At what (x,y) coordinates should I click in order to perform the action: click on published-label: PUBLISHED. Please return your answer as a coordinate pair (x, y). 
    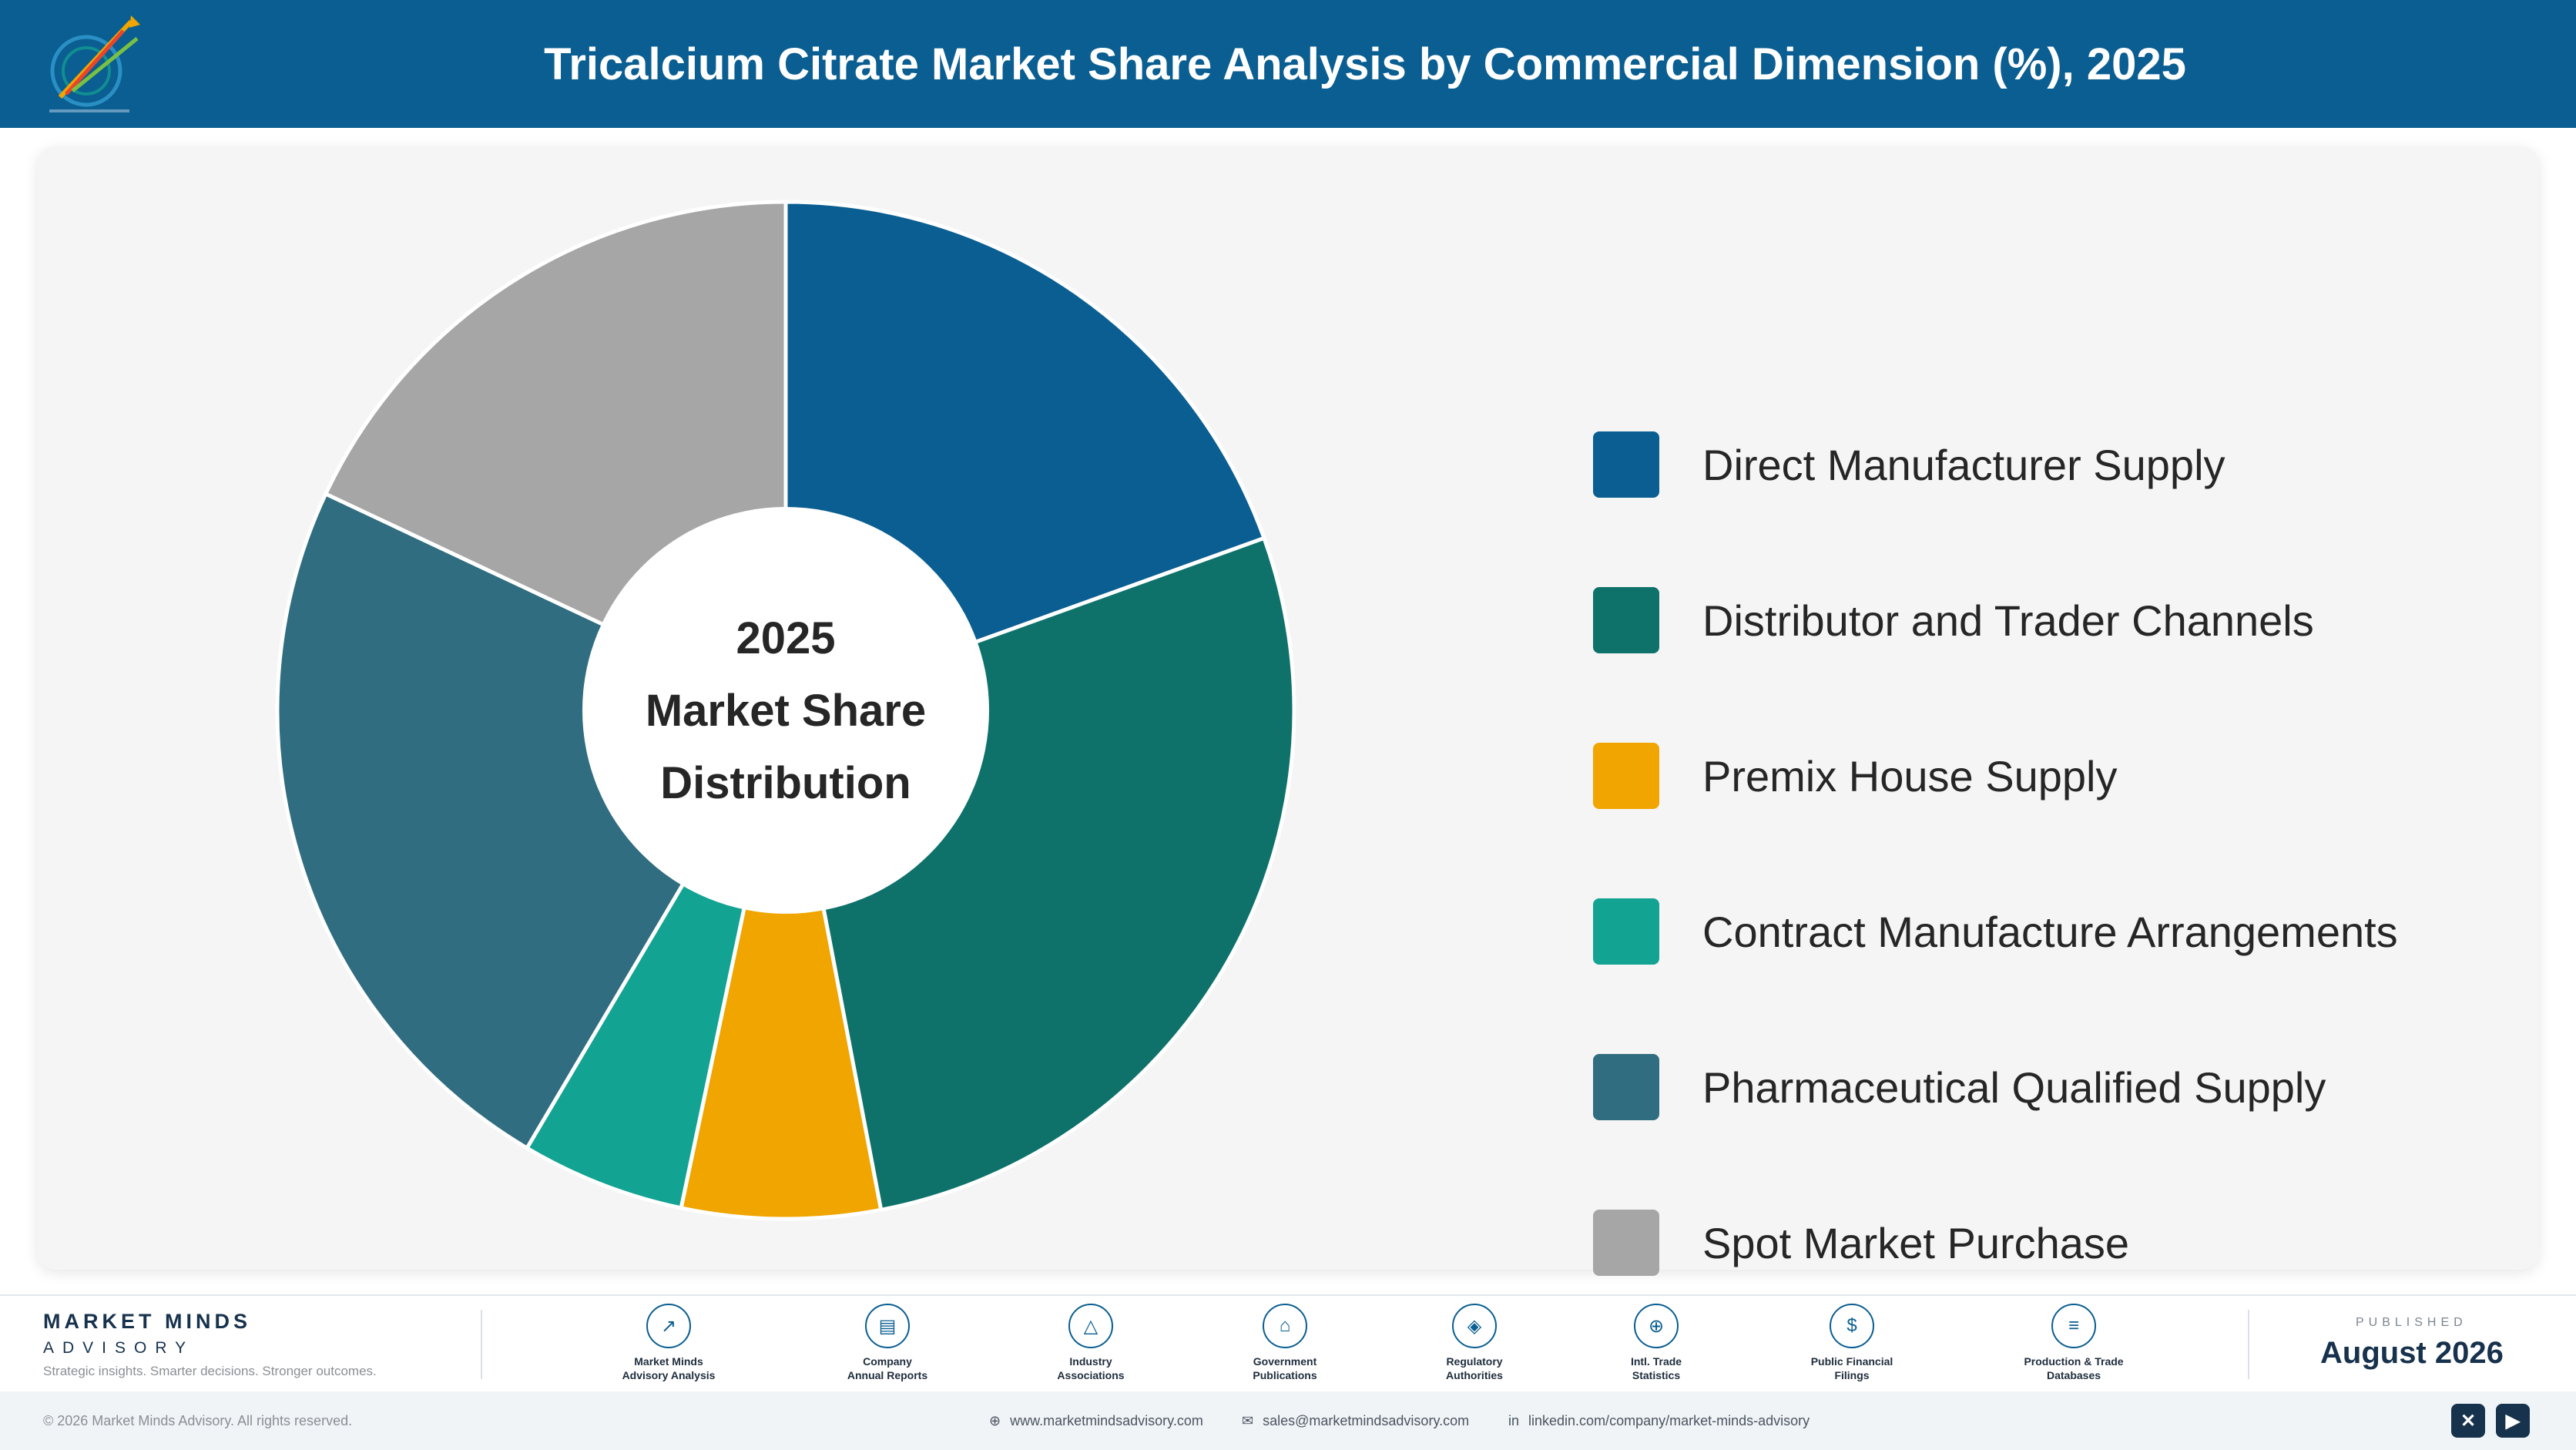
    Looking at the image, I should click on (2411, 1322).